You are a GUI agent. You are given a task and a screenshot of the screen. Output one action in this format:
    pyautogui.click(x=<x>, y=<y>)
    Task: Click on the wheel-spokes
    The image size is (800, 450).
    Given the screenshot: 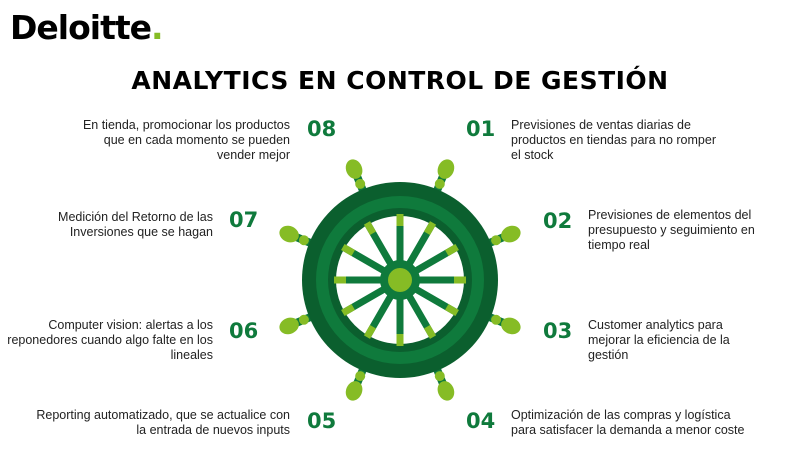 What is the action you would take?
    pyautogui.click(x=400, y=280)
    